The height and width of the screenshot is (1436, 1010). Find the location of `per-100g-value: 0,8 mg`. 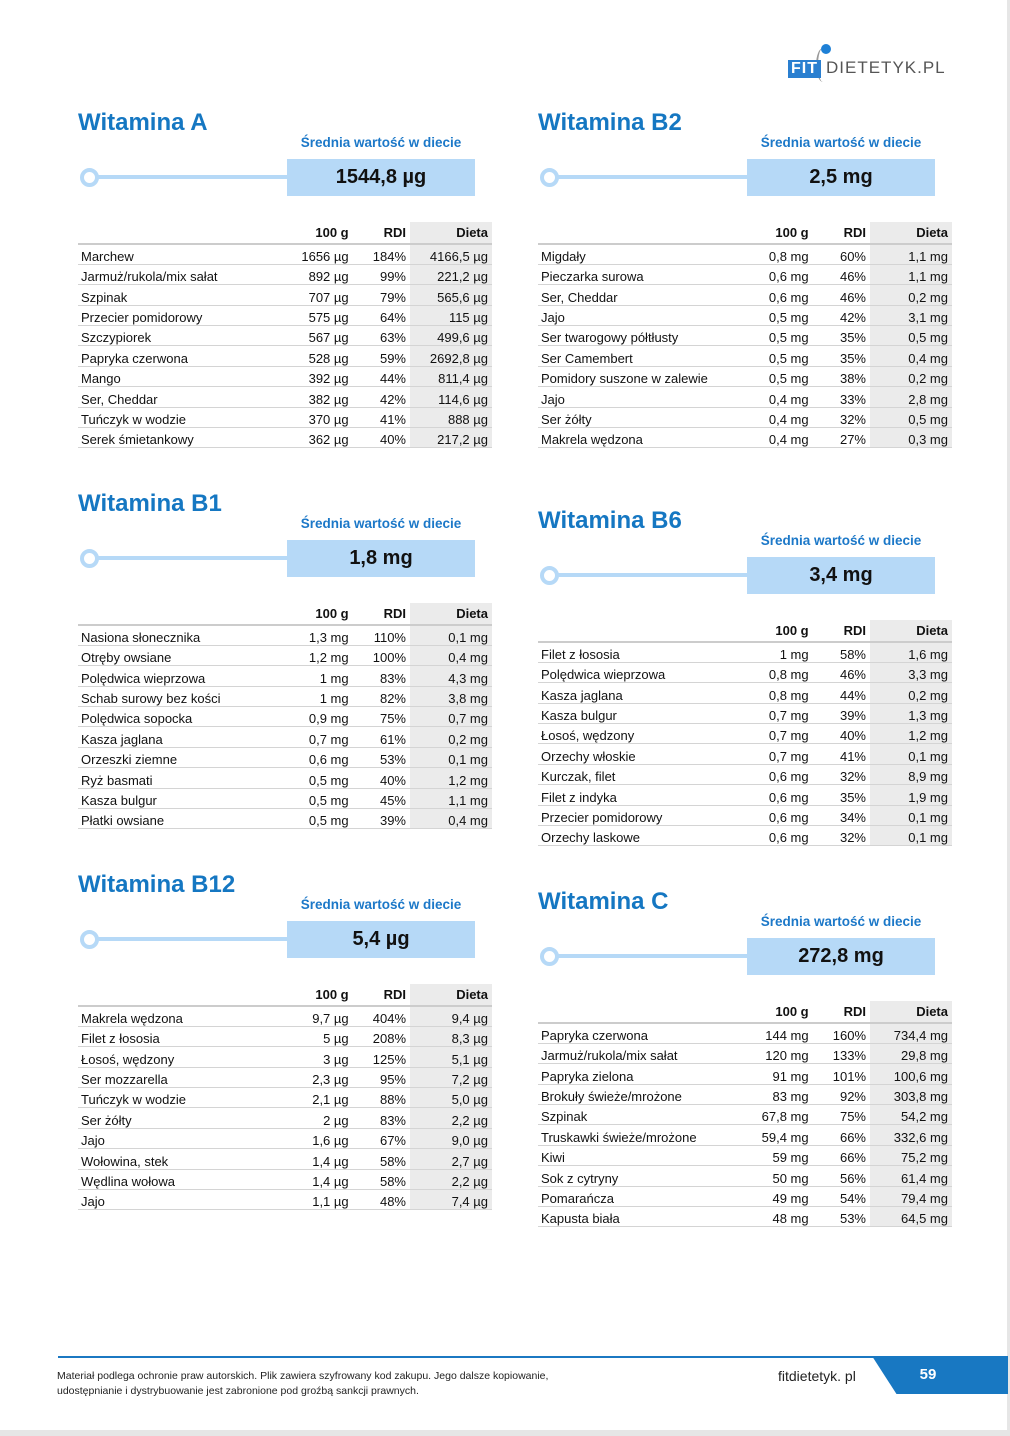

per-100g-value: 0,8 mg is located at coordinates (782, 693).